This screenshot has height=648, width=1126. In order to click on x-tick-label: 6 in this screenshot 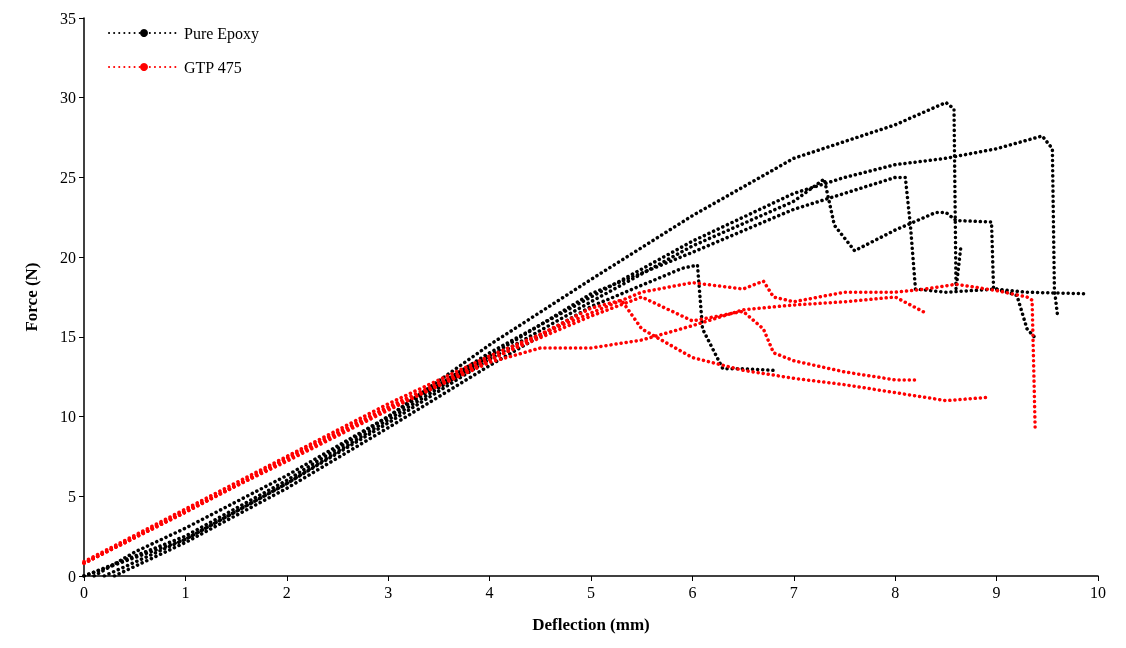, I will do `click(692, 592)`.